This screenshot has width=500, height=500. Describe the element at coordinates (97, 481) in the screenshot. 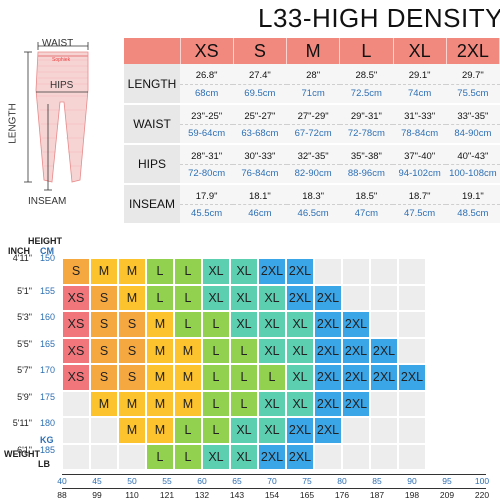

I see `kg-tick-label: 45` at that location.